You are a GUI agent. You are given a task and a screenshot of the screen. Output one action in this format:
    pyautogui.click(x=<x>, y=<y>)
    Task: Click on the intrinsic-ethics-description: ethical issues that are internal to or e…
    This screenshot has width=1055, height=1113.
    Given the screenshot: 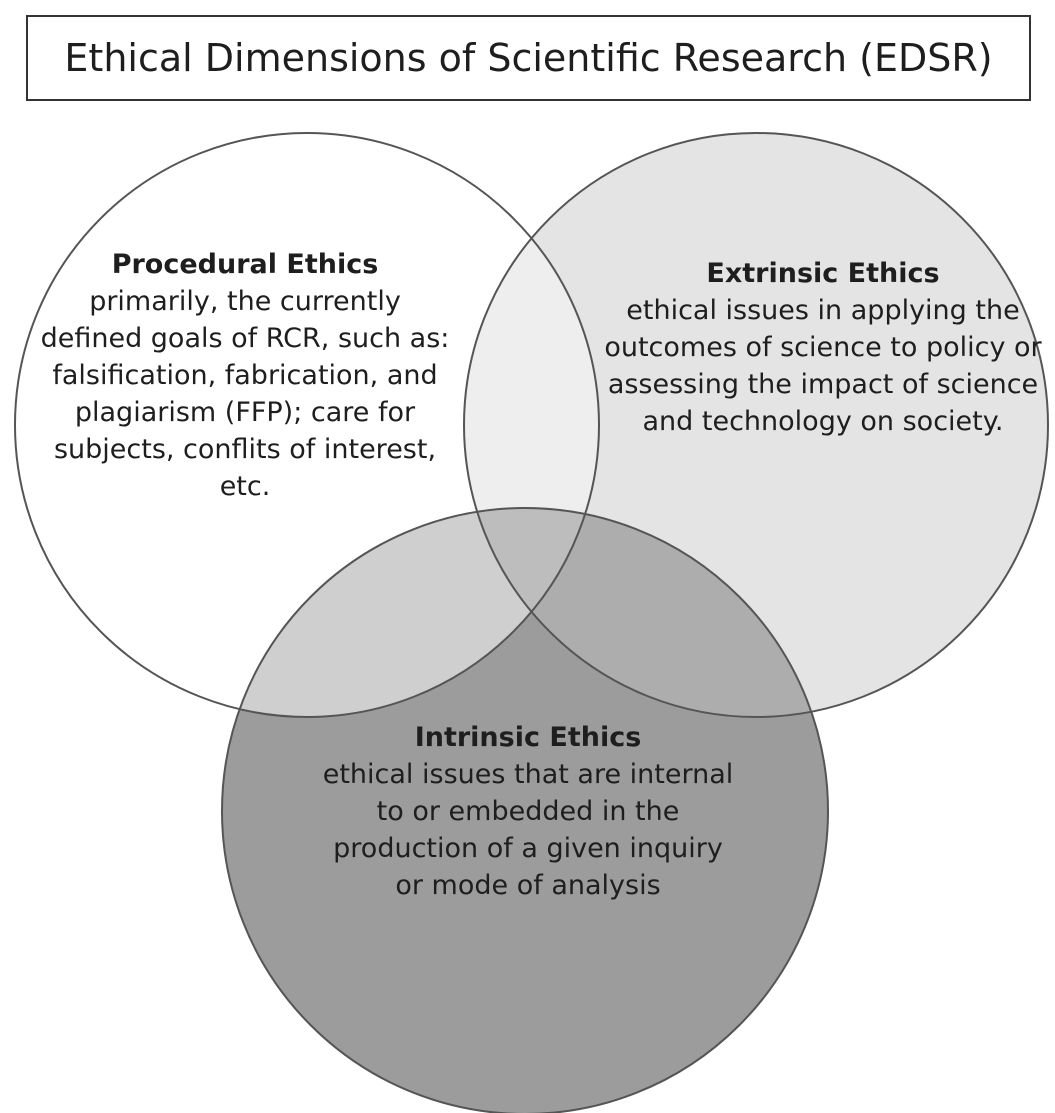 What is the action you would take?
    pyautogui.click(x=528, y=830)
    